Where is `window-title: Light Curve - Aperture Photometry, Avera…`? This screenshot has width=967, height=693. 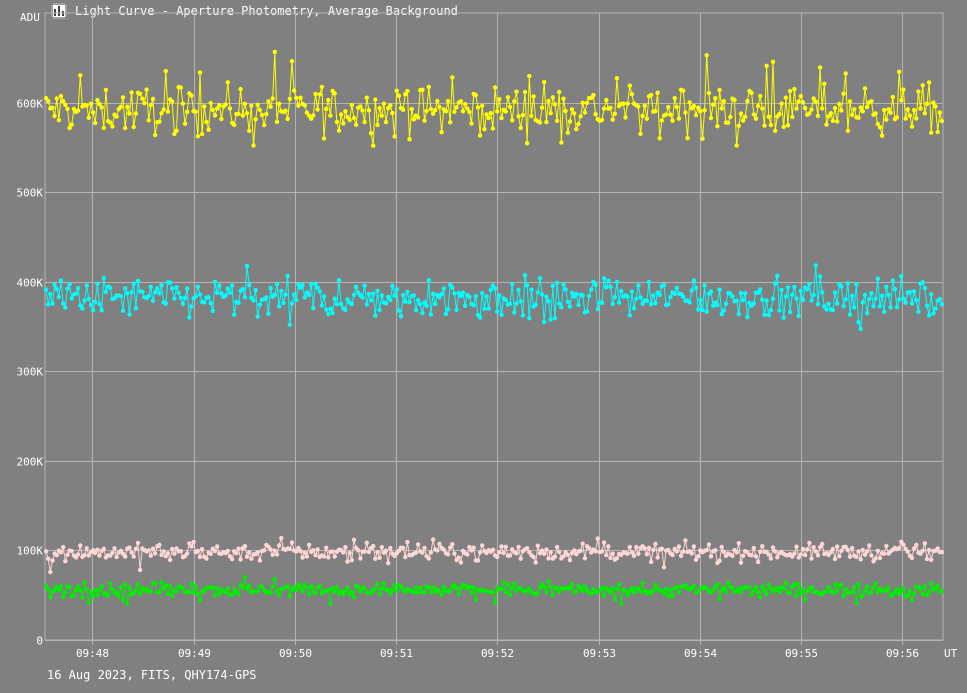
window-title: Light Curve - Aperture Photometry, Avera… is located at coordinates (266, 11).